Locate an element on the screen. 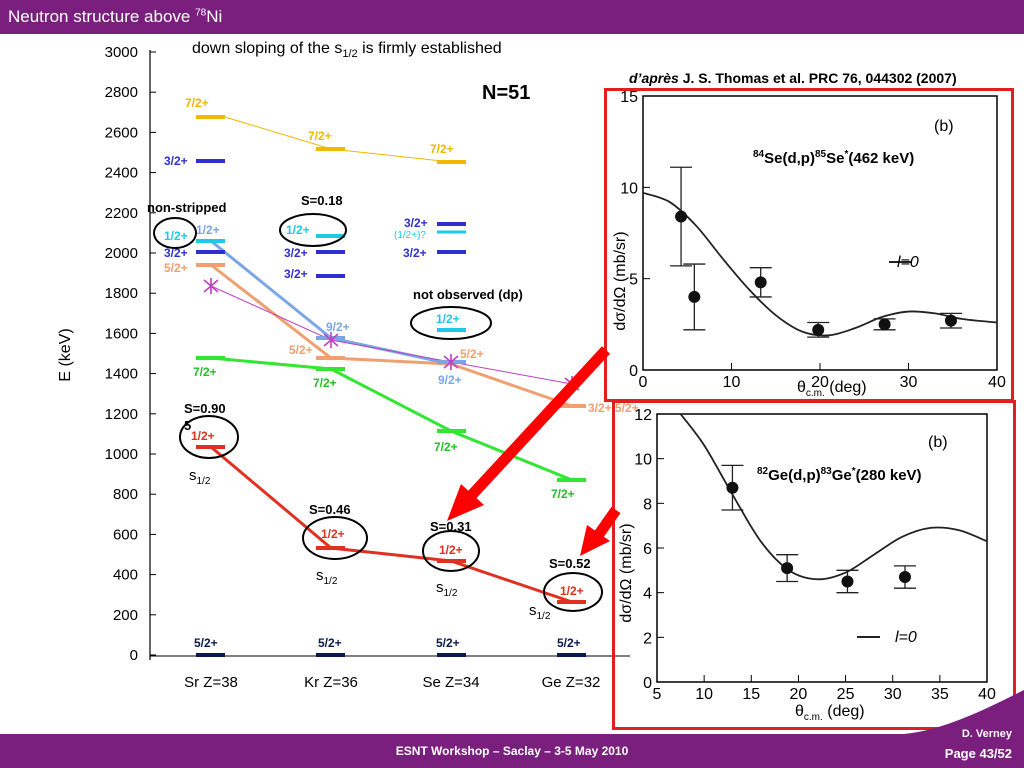  label-kr-1-2-low: 1/2+ is located at coordinates (333, 534).